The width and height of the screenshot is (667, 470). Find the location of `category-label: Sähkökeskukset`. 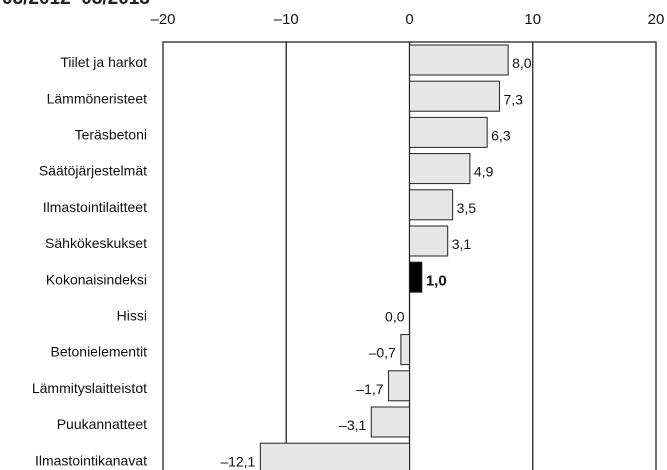

category-label: Sähkökeskukset is located at coordinates (96, 243).